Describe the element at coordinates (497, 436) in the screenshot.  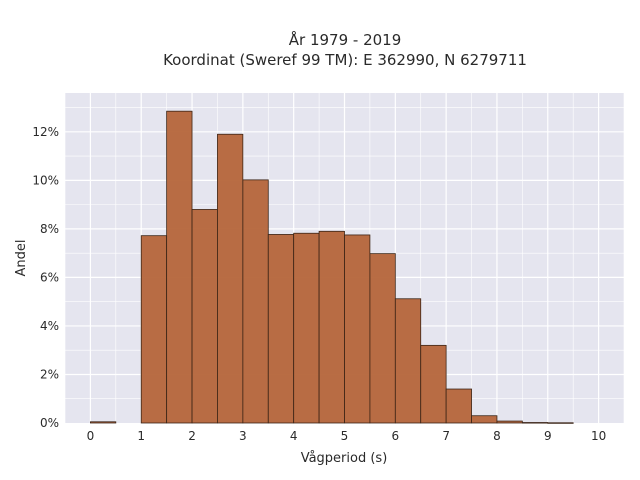
I see `x-tick-label: 8` at that location.